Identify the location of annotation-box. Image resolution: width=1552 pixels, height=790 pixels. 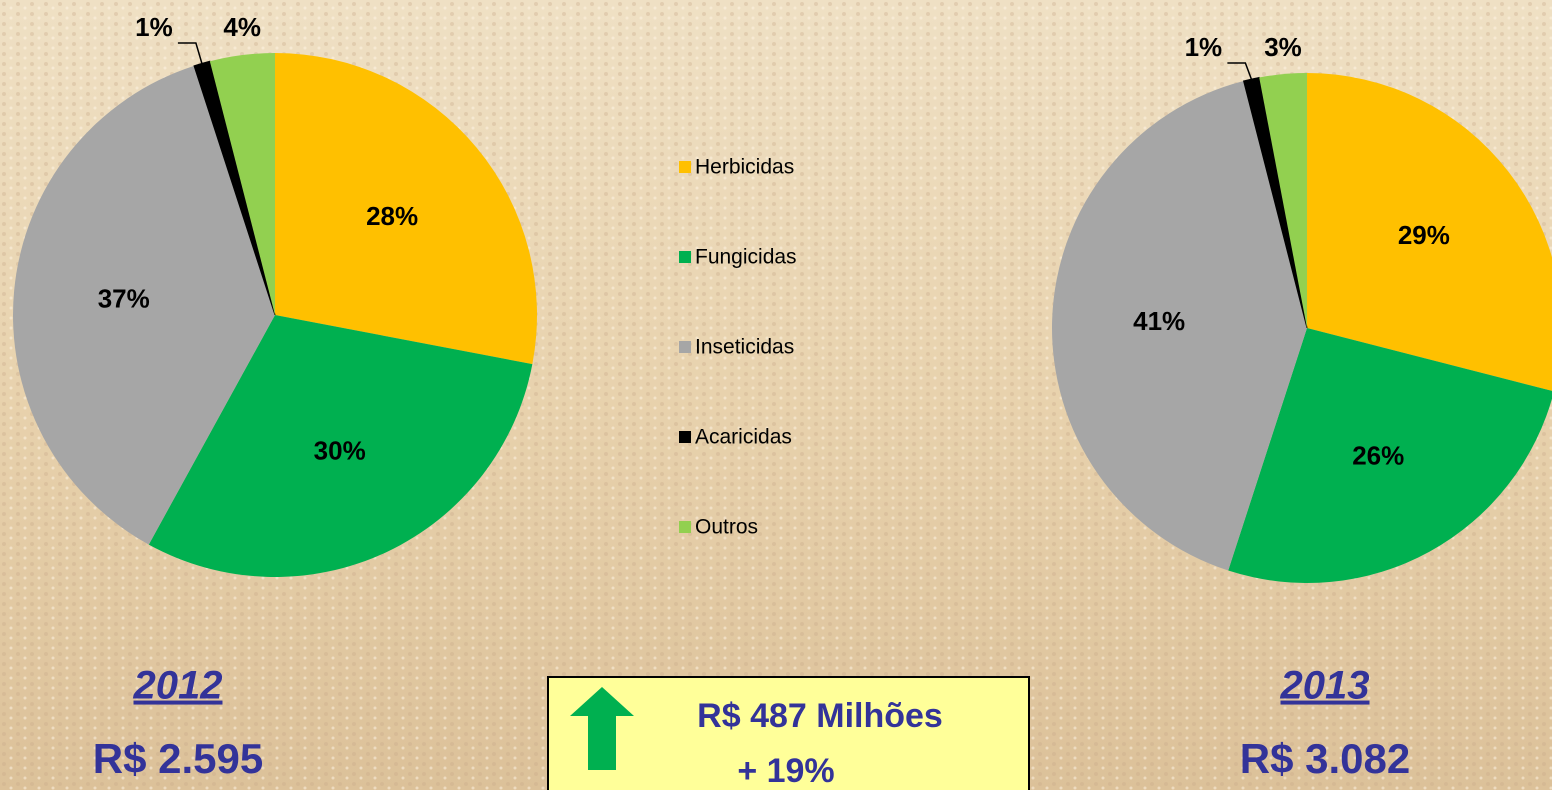
(788, 733).